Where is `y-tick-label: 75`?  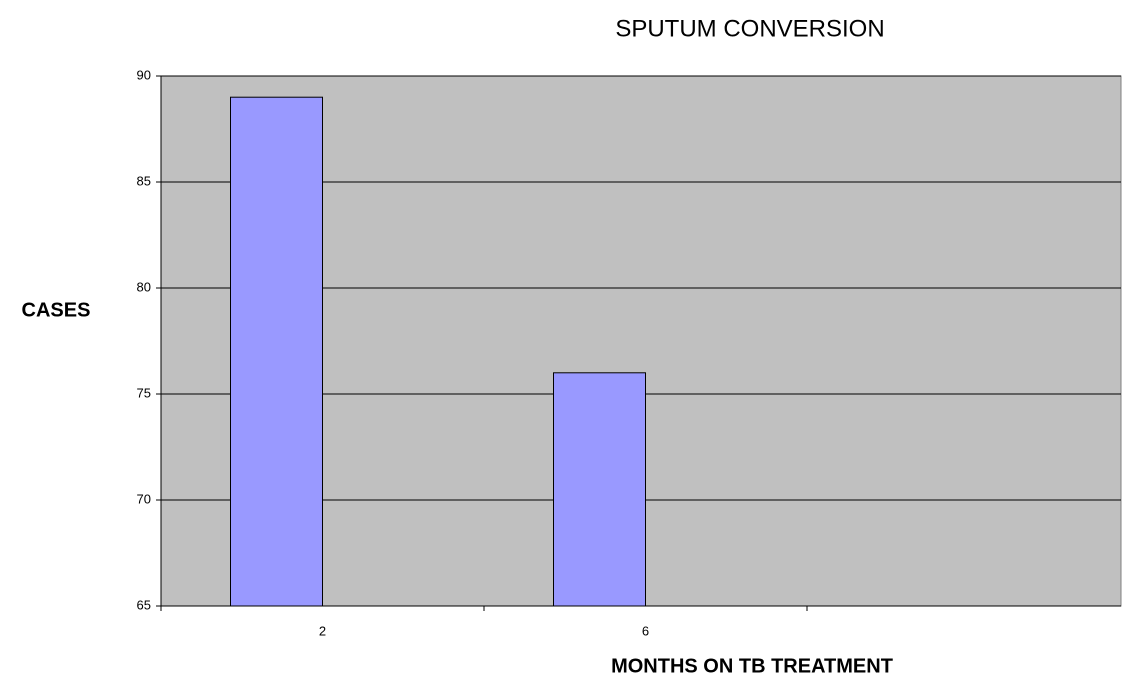 y-tick-label: 75 is located at coordinates (144, 392).